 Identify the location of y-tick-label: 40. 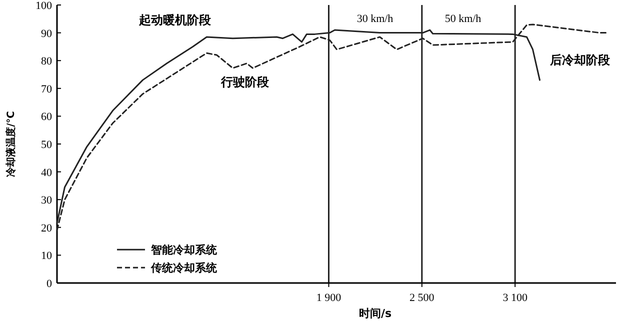
(46, 172).